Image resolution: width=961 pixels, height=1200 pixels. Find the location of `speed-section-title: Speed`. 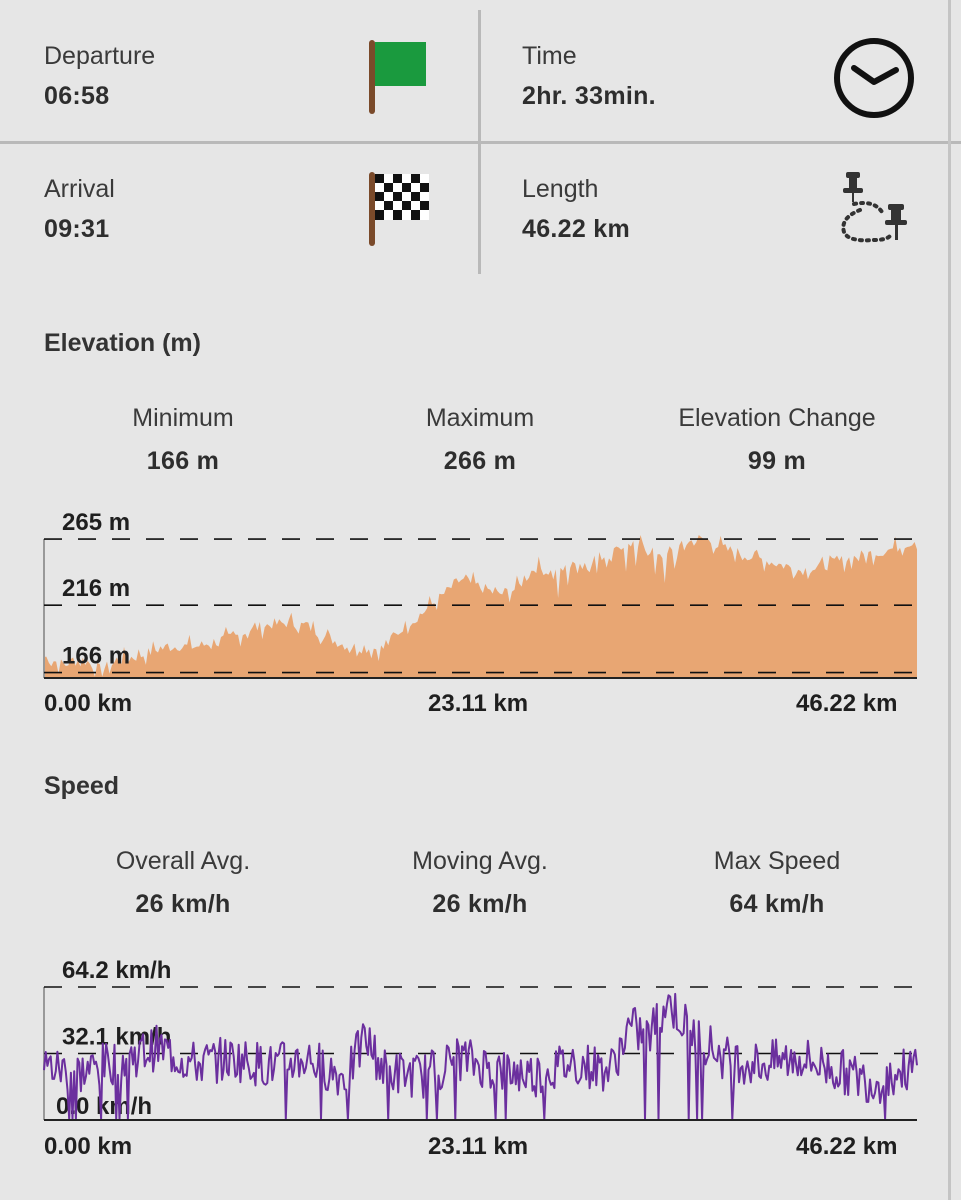

speed-section-title: Speed is located at coordinates (82, 786).